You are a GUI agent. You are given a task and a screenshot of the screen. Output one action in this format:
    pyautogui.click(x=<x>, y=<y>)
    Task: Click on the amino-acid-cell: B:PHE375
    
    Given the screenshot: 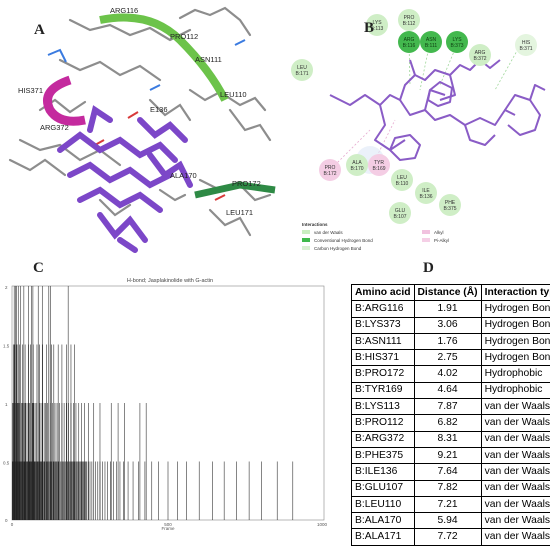 What is the action you would take?
    pyautogui.click(x=383, y=455)
    